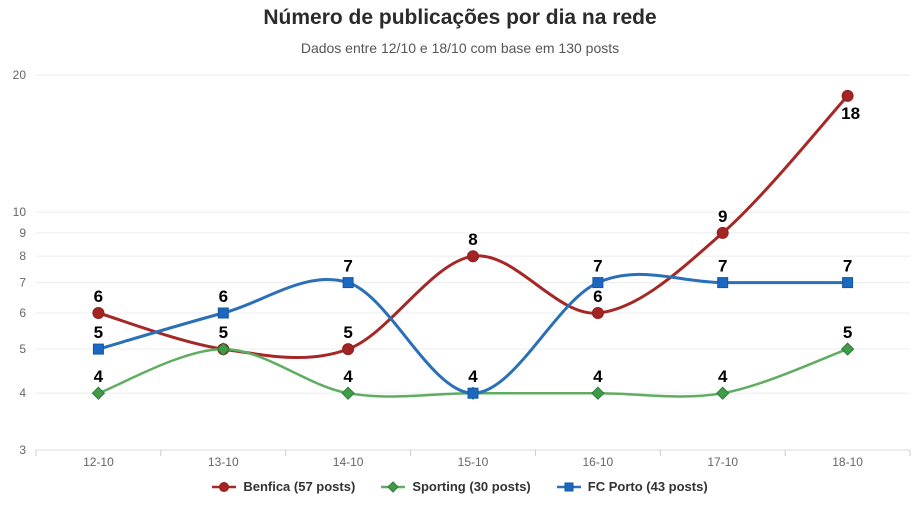  I want to click on legend-label: FC Porto (43 posts), so click(647, 486).